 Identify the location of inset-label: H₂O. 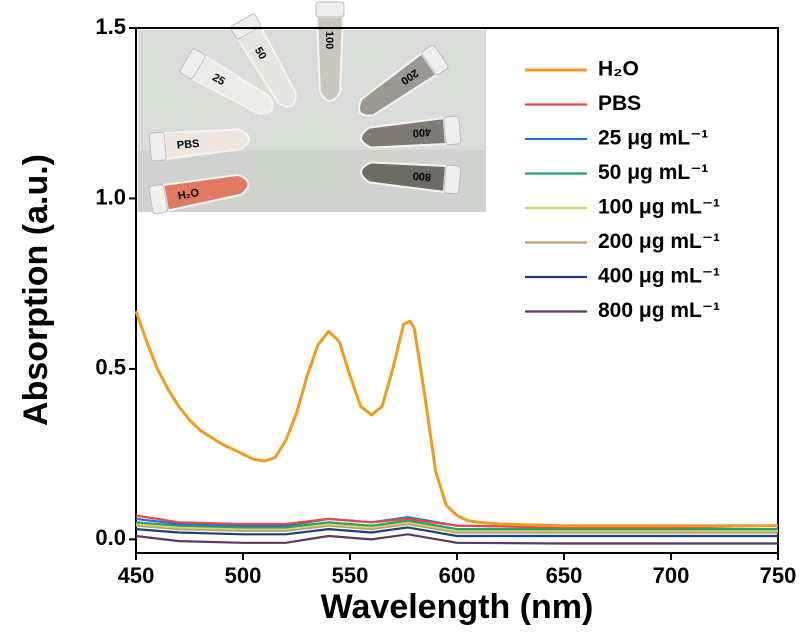
(189, 195).